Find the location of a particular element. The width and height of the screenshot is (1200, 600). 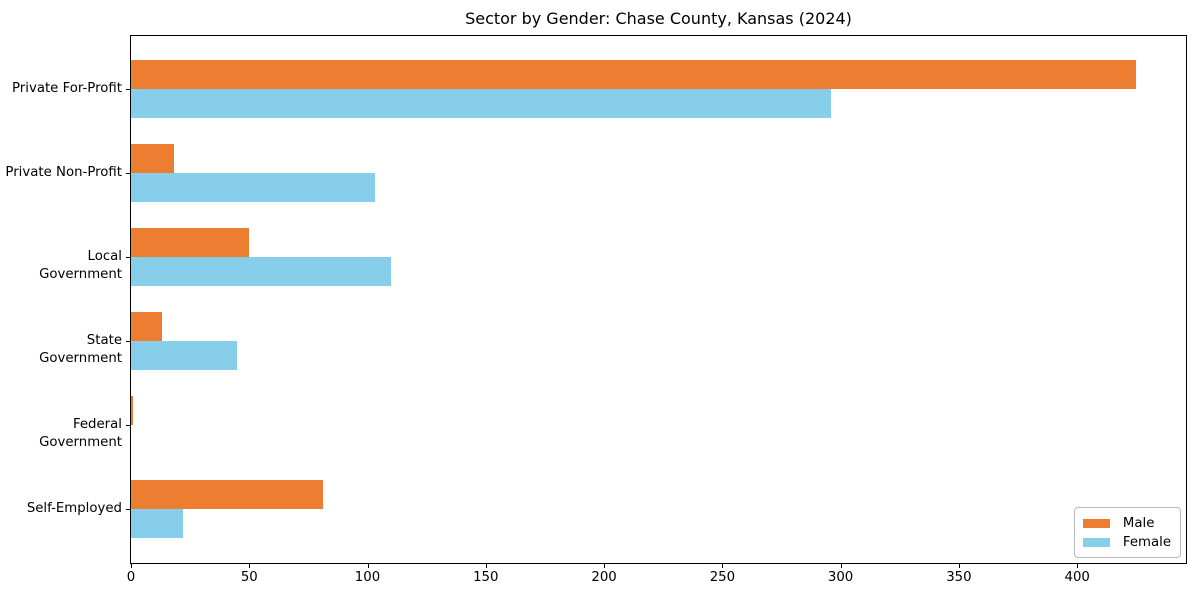

y-tick-label-1: Private Non-Profit is located at coordinates (63, 172).